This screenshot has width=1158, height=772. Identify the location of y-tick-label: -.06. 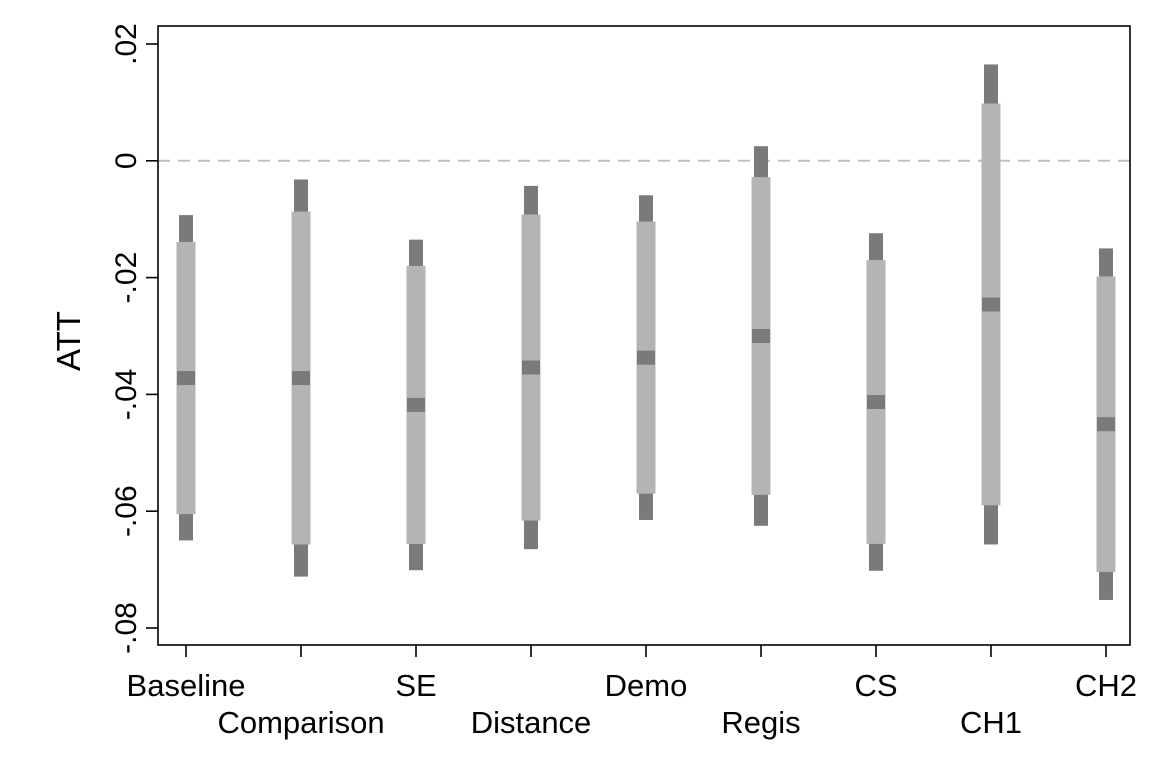
(126, 511).